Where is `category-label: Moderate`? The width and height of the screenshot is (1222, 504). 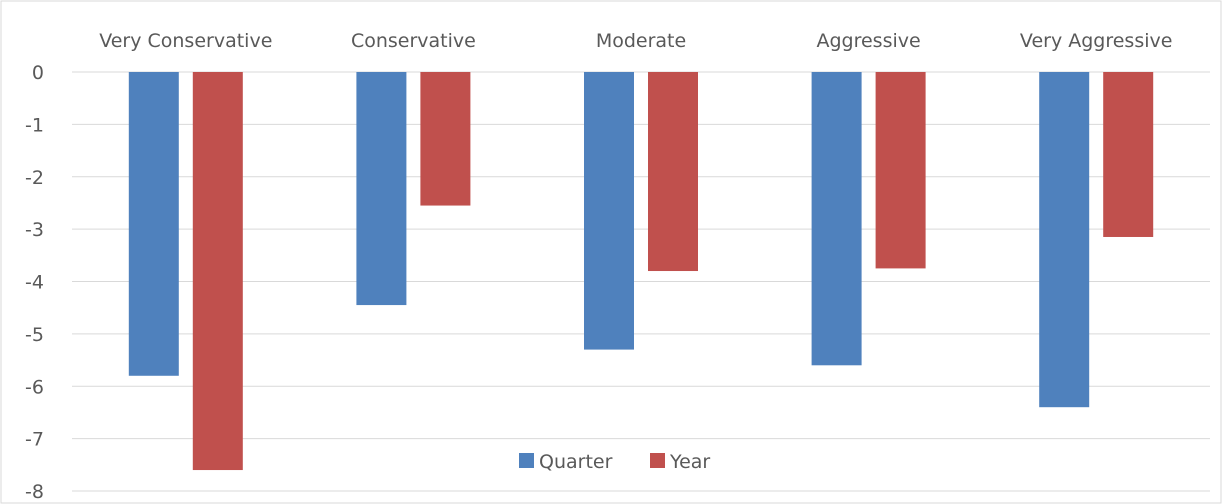
category-label: Moderate is located at coordinates (641, 41).